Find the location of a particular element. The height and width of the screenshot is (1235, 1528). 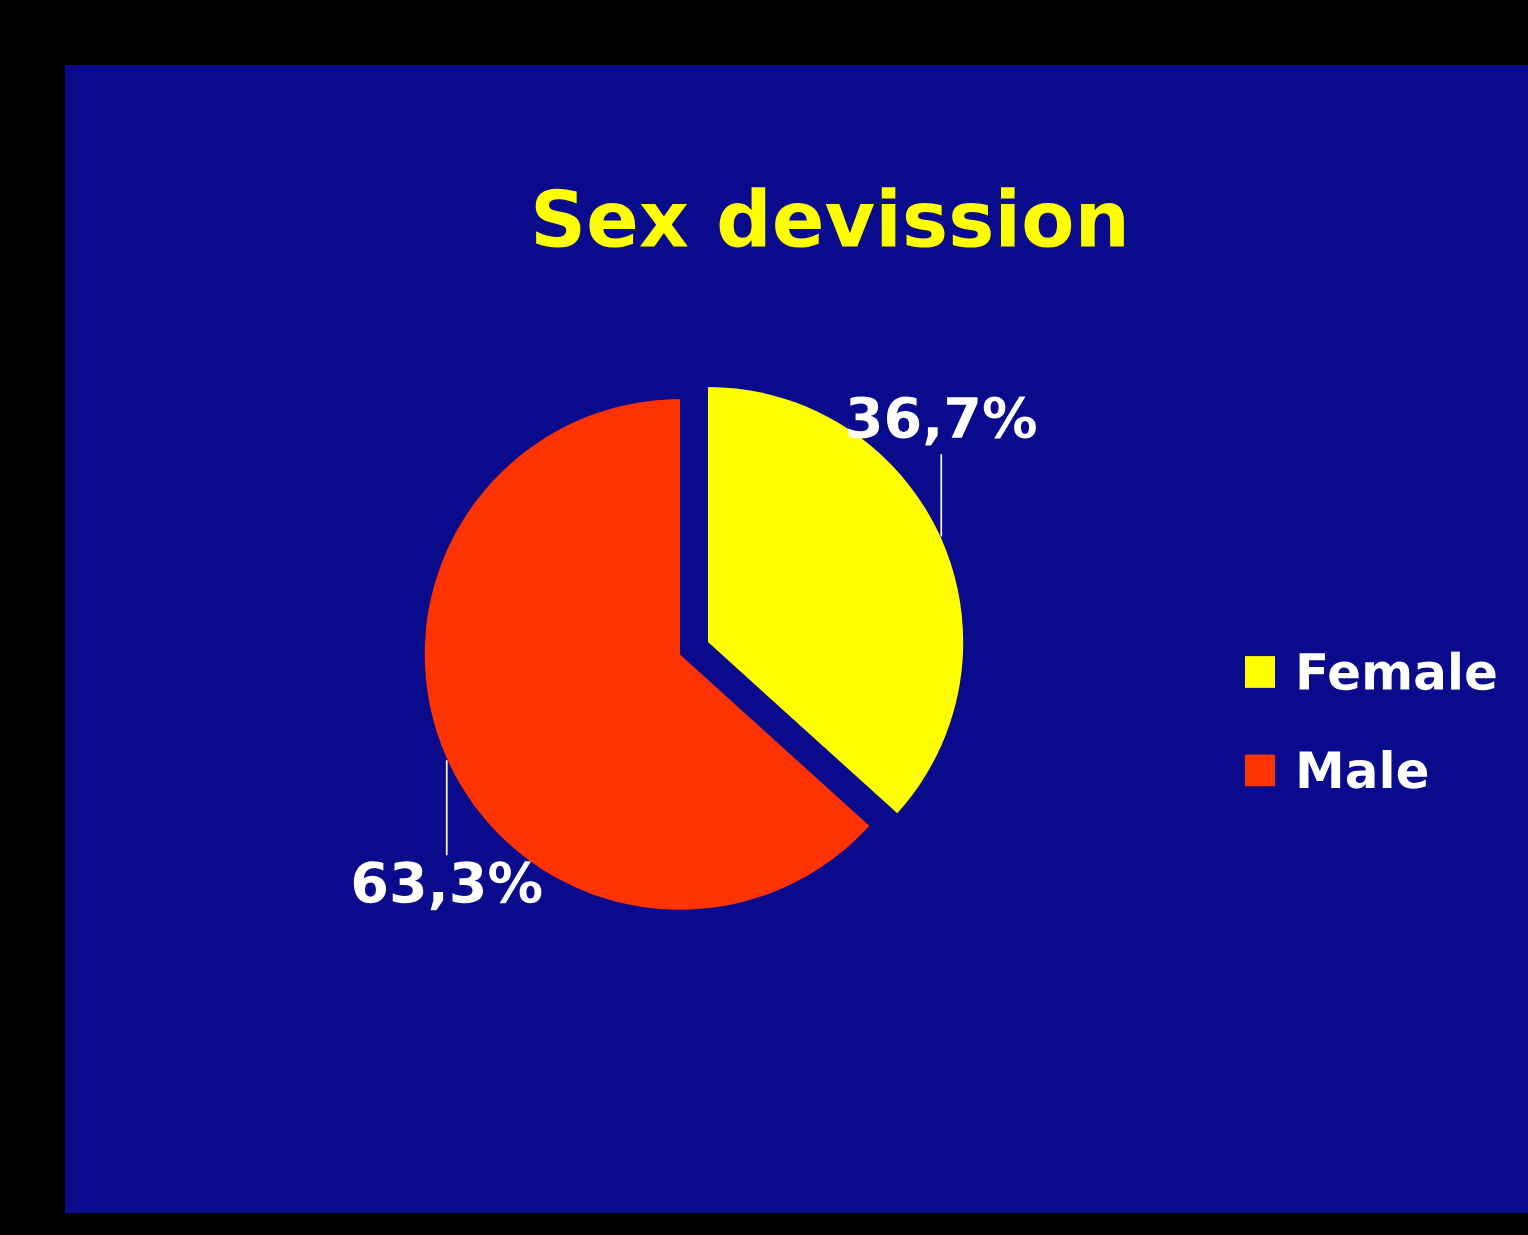

data-label: 63,3% is located at coordinates (447, 886).